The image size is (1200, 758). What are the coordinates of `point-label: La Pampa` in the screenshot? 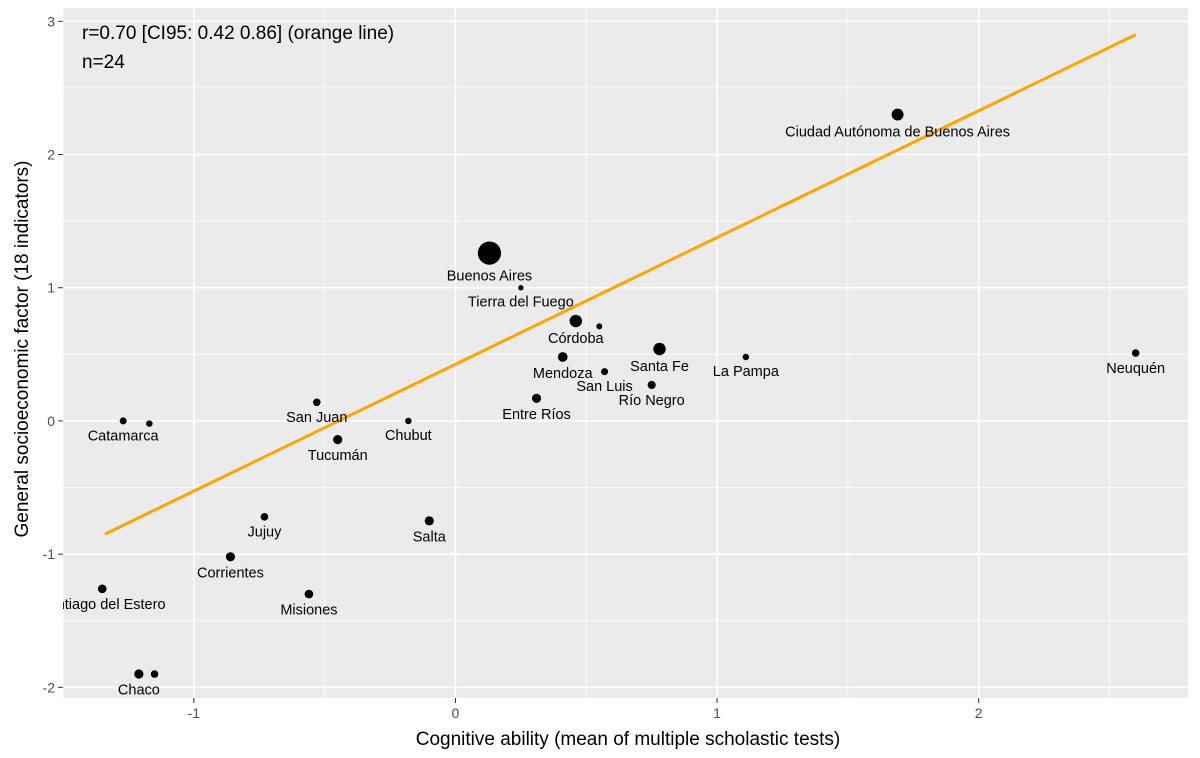 It's located at (746, 372).